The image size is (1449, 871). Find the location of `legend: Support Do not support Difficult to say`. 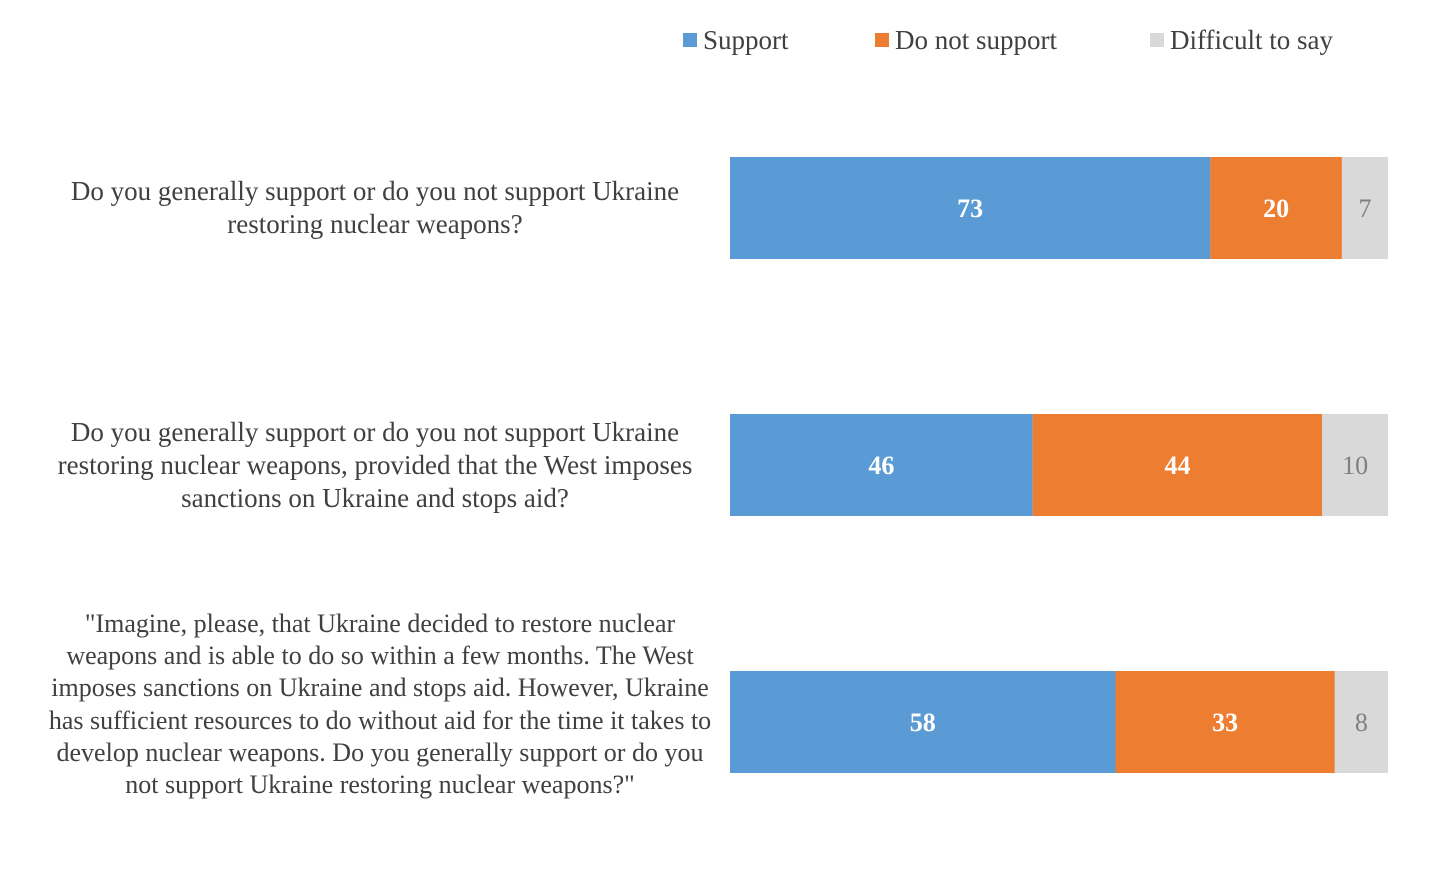

legend: Support Do not support Difficult to say is located at coordinates (1008, 40).